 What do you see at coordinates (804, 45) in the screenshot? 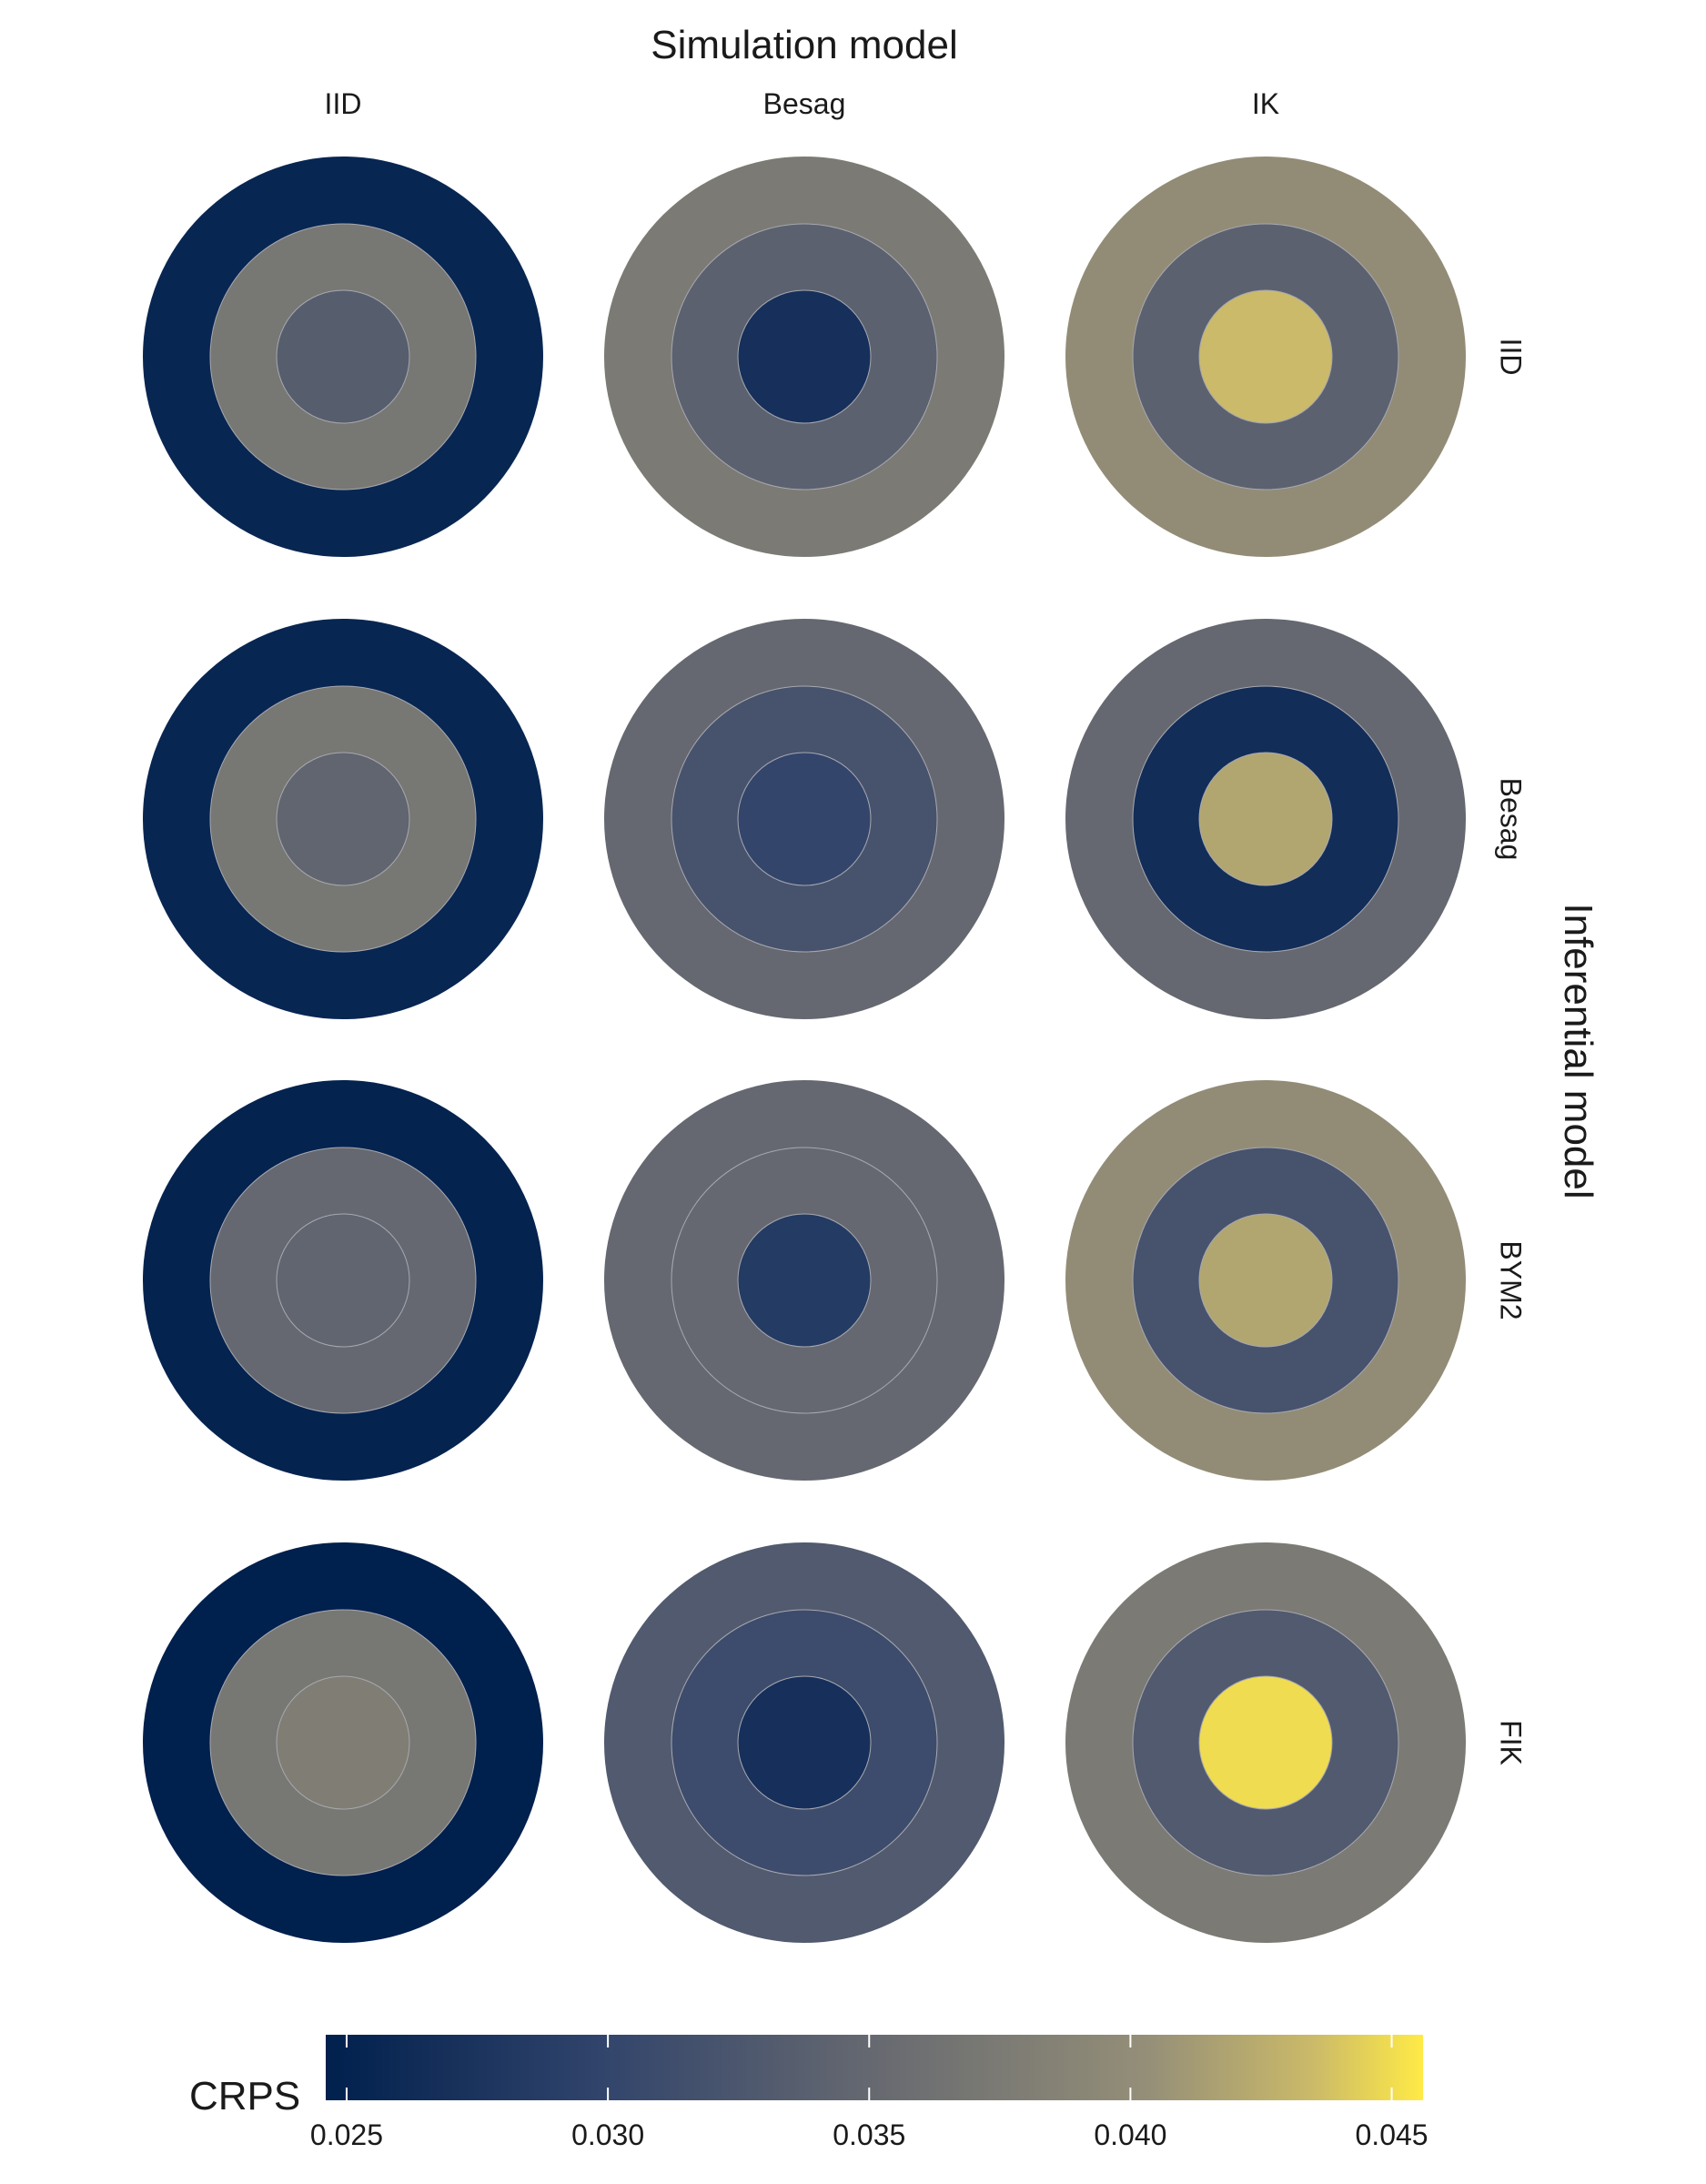
I see `chart-title: Simulation model` at bounding box center [804, 45].